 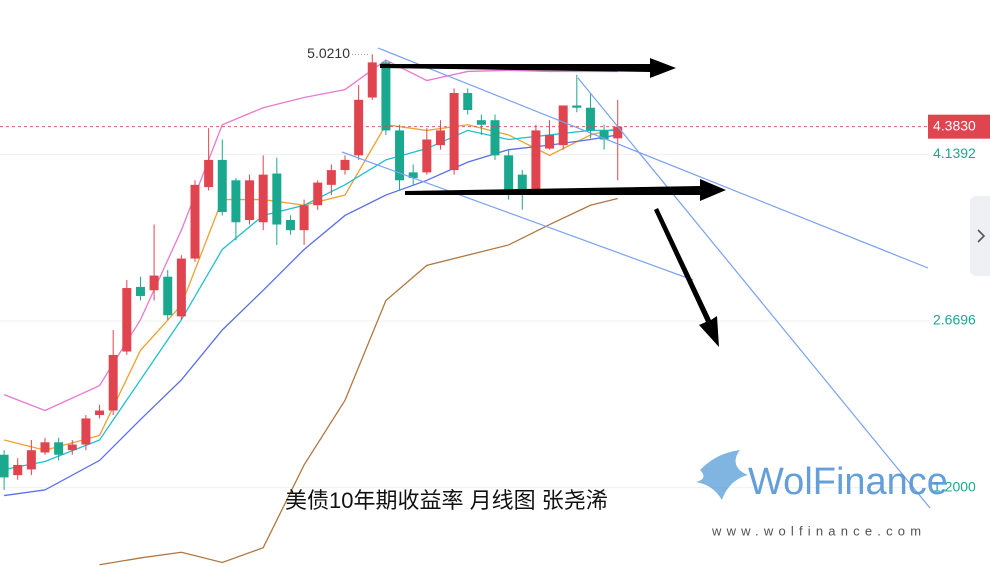 I want to click on max-label: 5.0210, so click(x=328, y=53).